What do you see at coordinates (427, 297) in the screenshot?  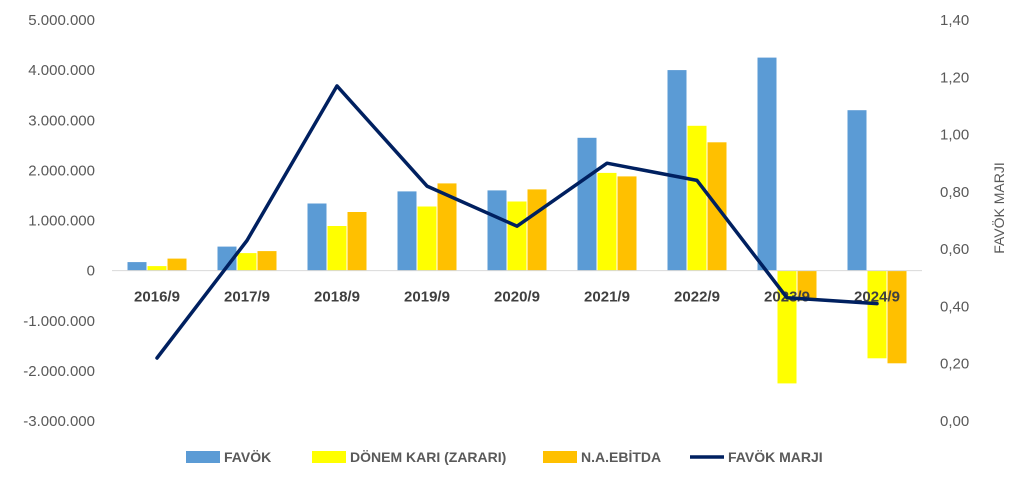 I see `category-label: 2019/9` at bounding box center [427, 297].